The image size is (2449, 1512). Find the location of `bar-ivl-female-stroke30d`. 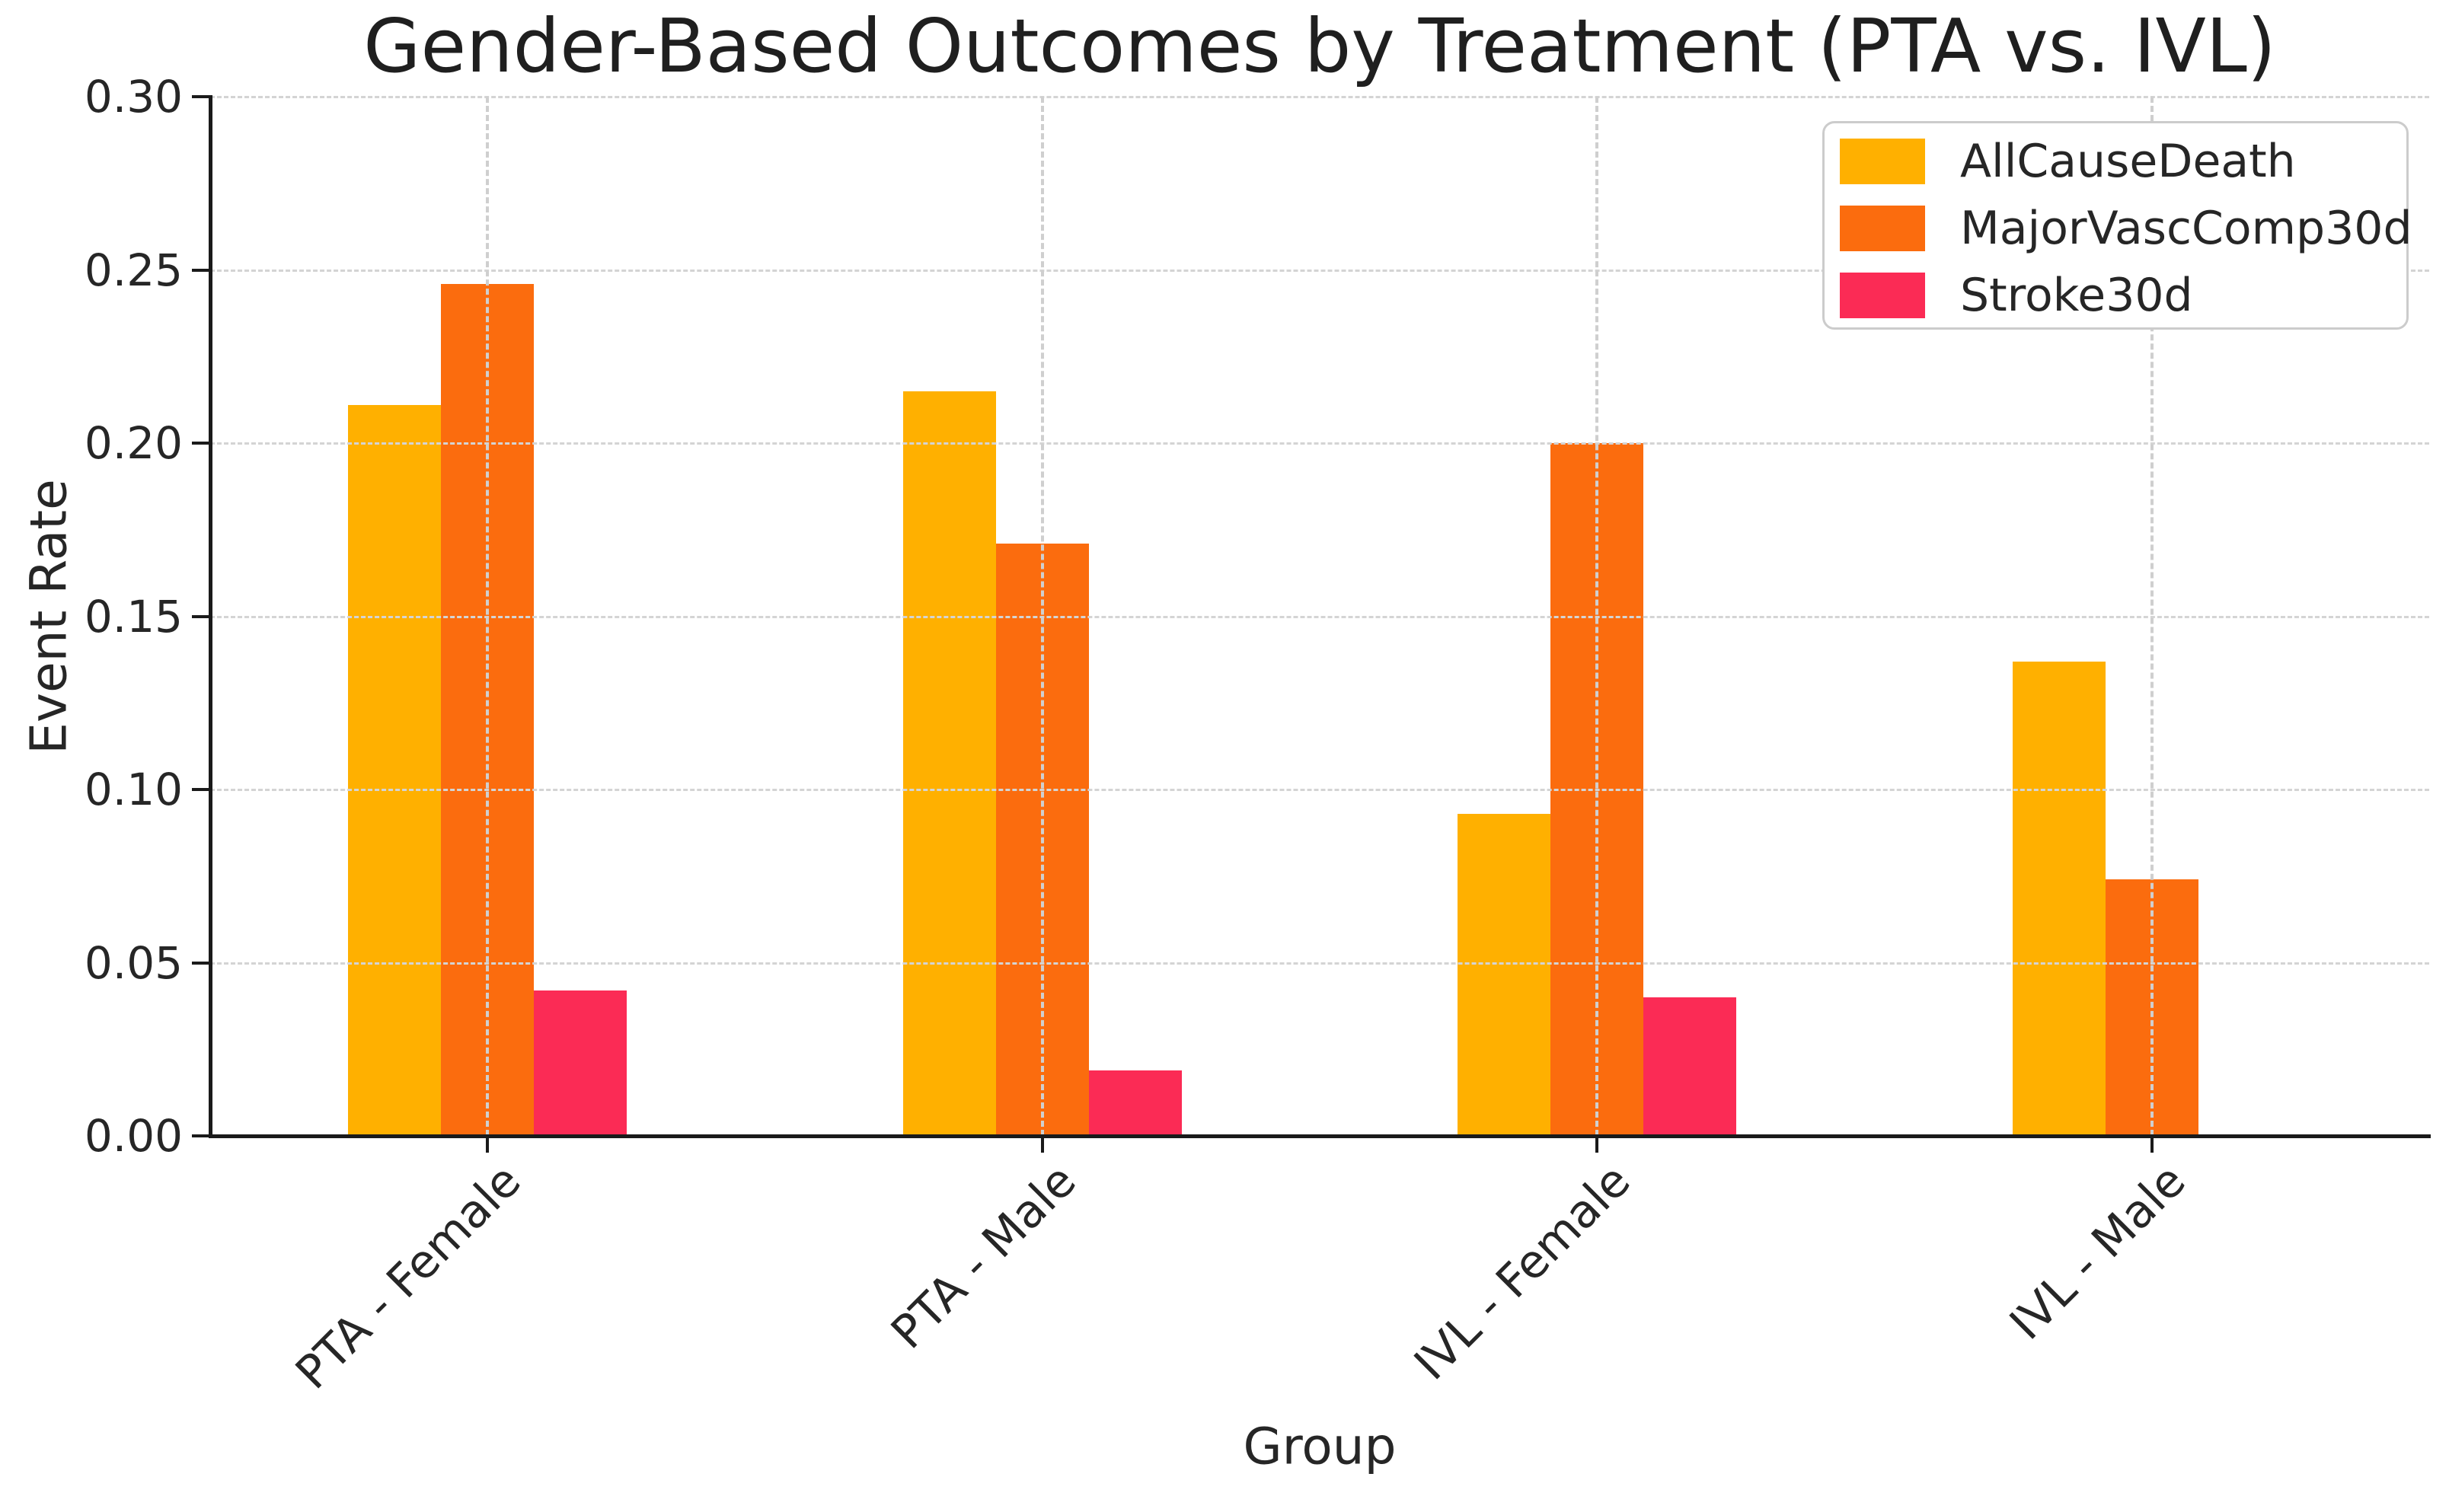

bar-ivl-female-stroke30d is located at coordinates (1690, 1066).